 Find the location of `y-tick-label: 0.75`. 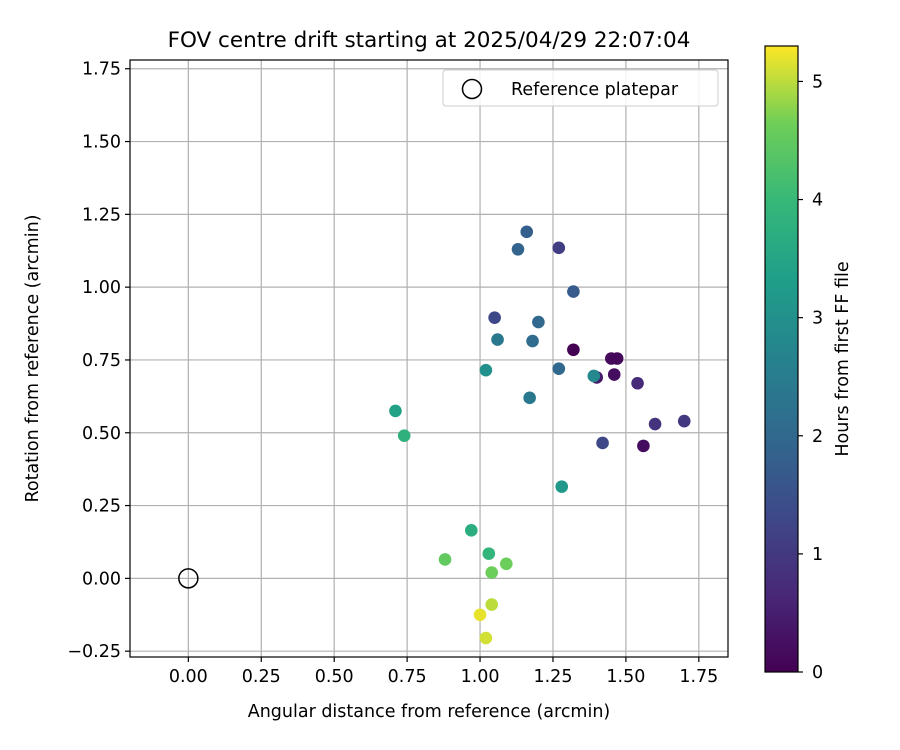

y-tick-label: 0.75 is located at coordinates (101, 361).